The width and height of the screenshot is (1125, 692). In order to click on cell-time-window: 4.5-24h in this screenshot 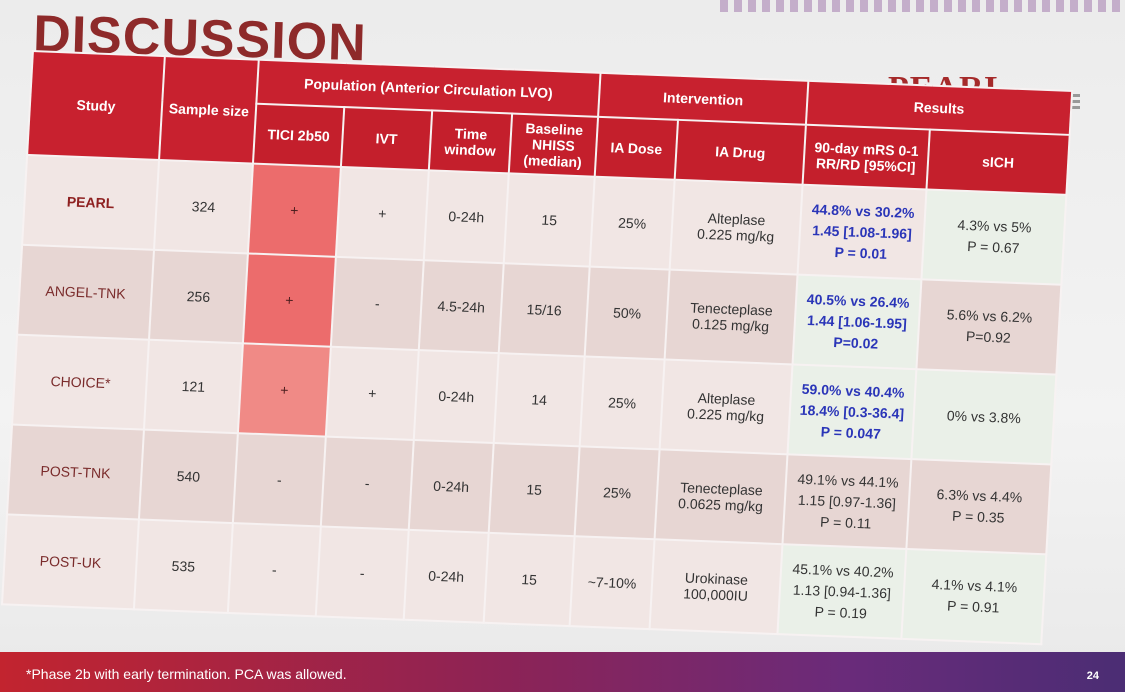, I will do `click(461, 307)`.